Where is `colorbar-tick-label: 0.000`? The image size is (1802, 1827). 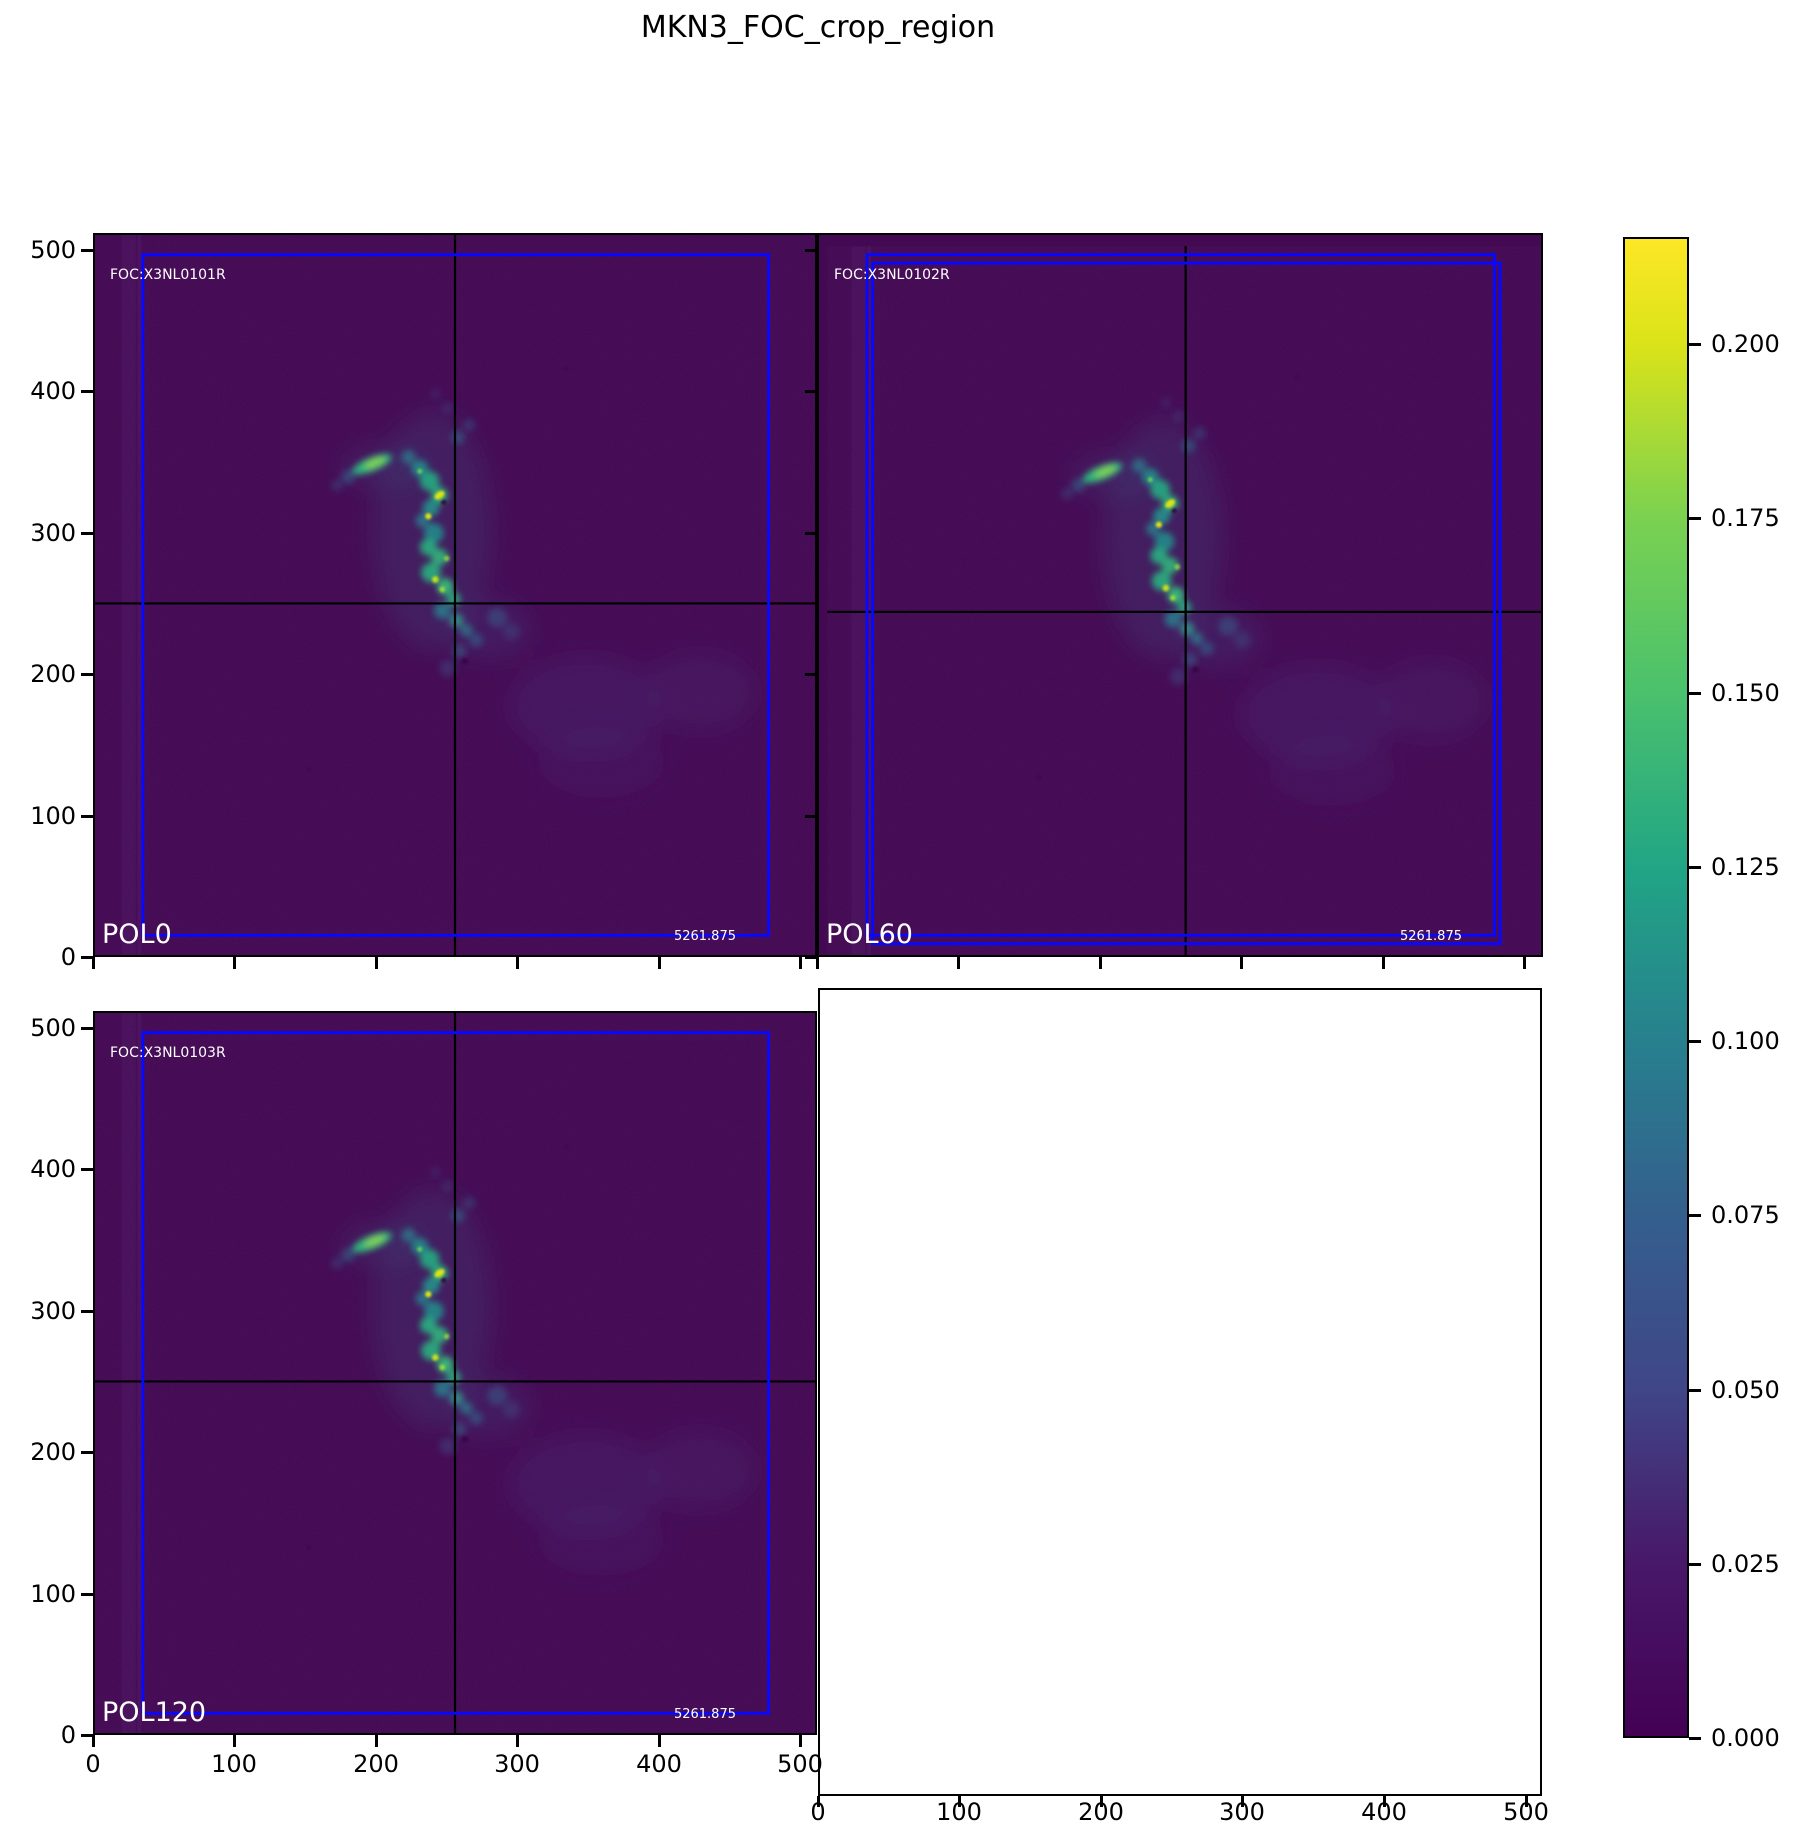
colorbar-tick-label: 0.000 is located at coordinates (1745, 1738).